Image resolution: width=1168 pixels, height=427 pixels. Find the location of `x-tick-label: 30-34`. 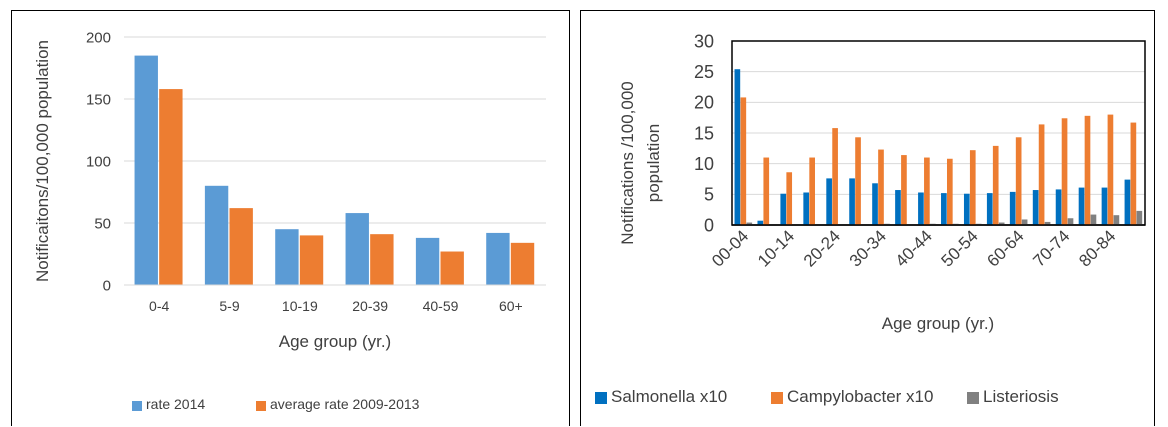

x-tick-label: 30-34 is located at coordinates (868, 248).